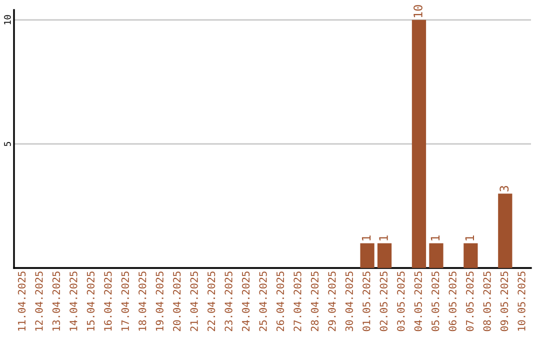  What do you see at coordinates (7, 144) in the screenshot?
I see `y-tick-label: 5` at bounding box center [7, 144].